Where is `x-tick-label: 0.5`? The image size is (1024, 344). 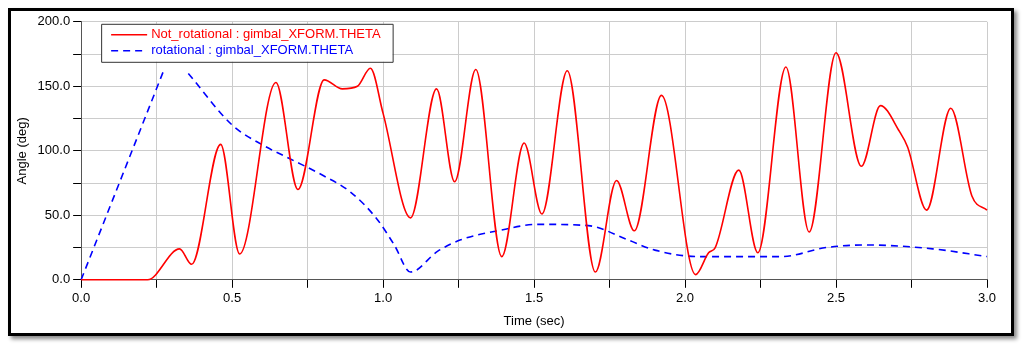 x-tick-label: 0.5 is located at coordinates (232, 298).